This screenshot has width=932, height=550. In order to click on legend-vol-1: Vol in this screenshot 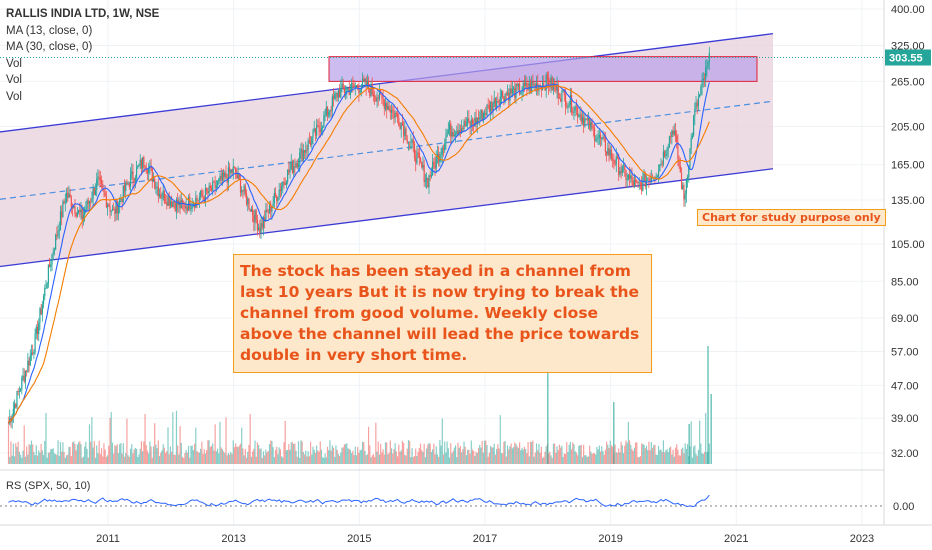, I will do `click(14, 63)`.